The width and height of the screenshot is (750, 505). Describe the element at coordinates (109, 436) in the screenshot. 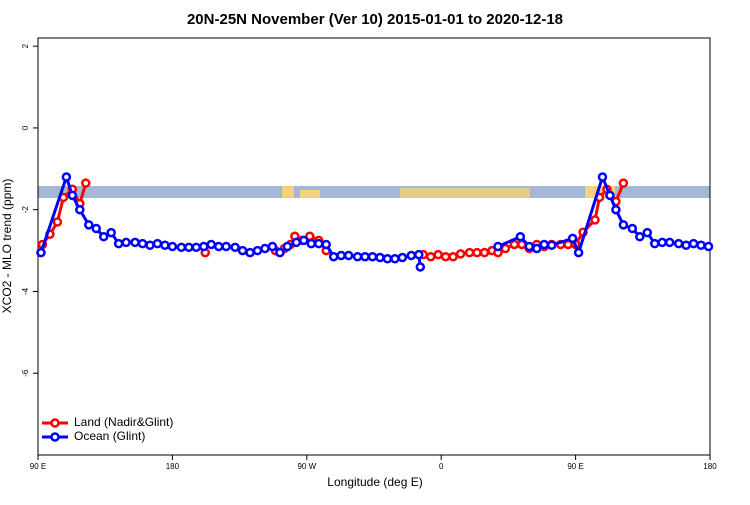

I see `legend-label: Ocean (Glint)` at that location.